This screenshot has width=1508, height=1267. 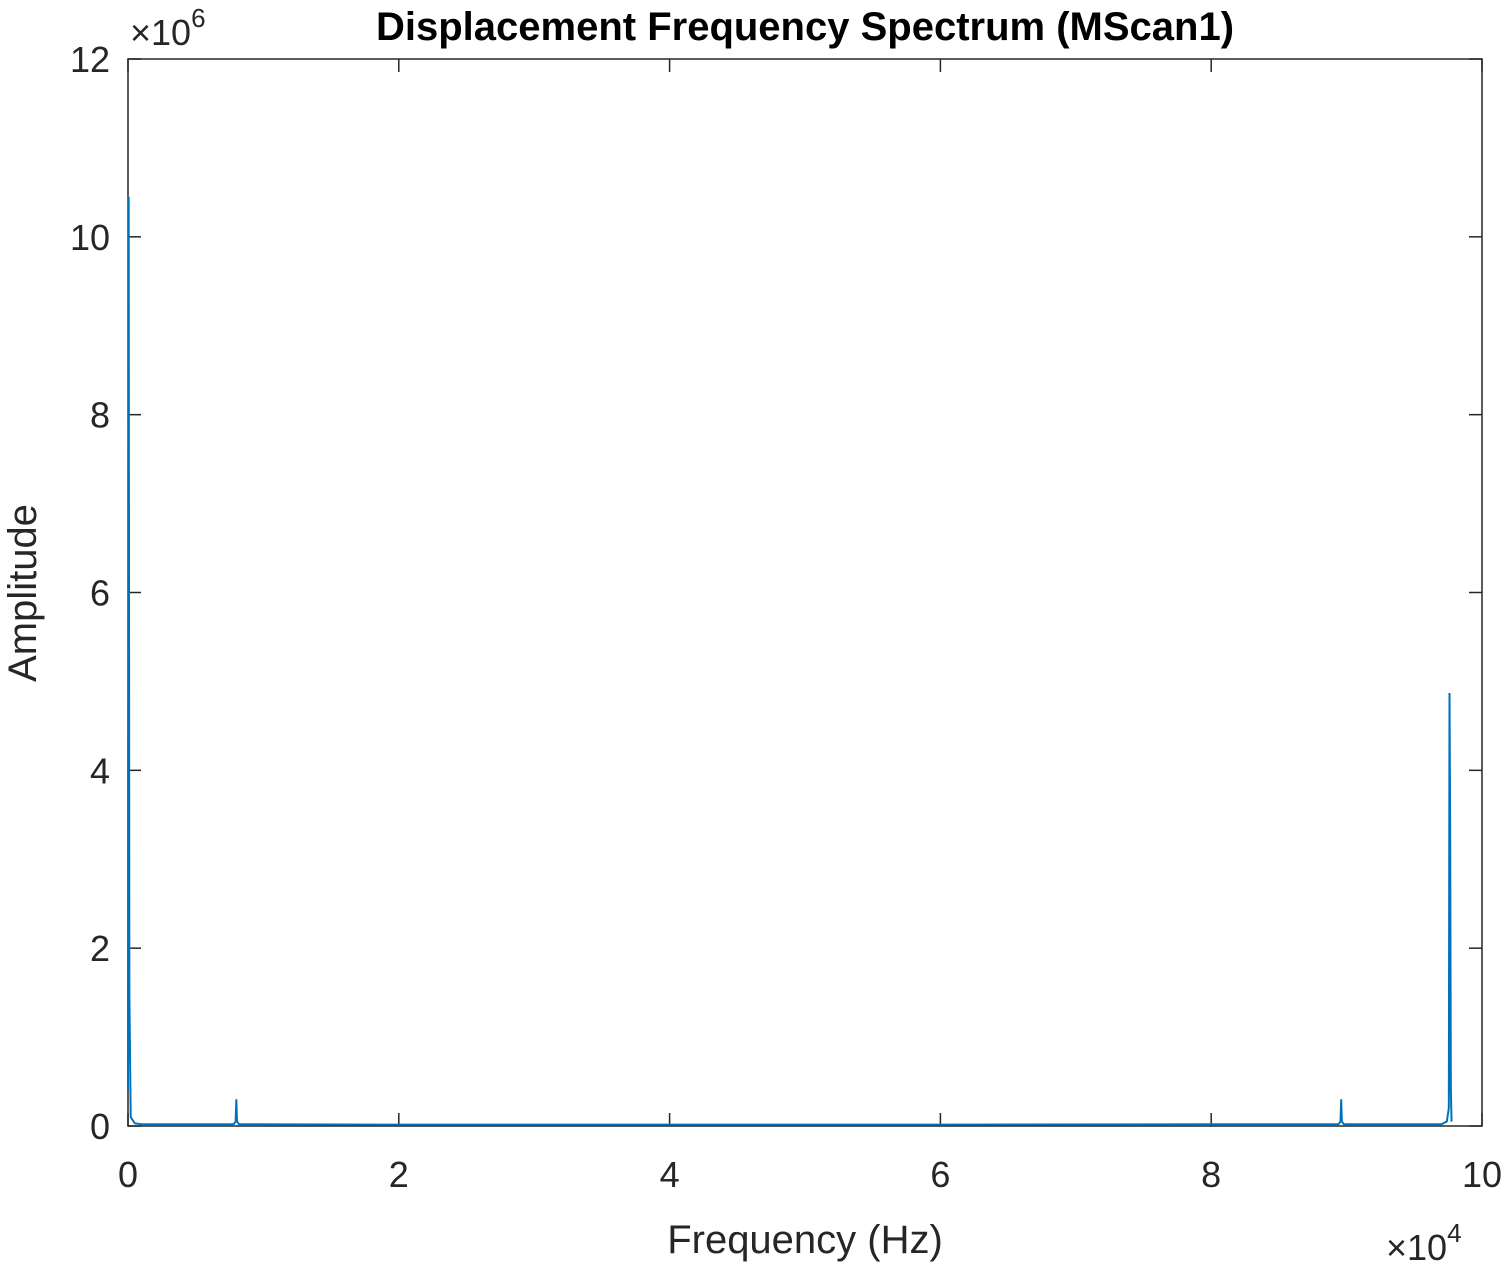 I want to click on x-axis-multiplier: ×10⁴, so click(x=1424, y=1242).